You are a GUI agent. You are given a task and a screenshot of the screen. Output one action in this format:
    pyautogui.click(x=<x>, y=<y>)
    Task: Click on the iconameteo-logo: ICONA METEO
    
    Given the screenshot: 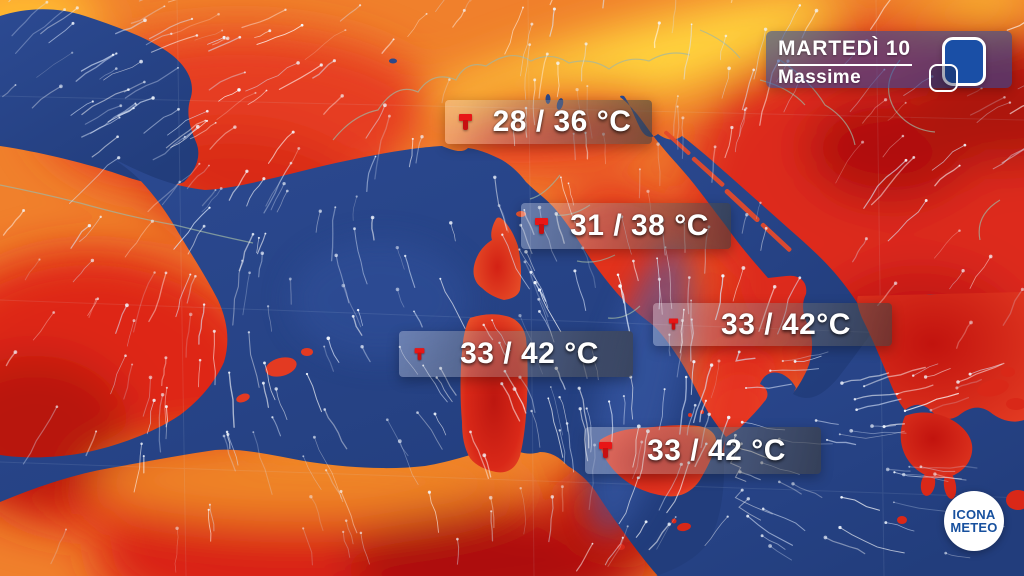 What is the action you would take?
    pyautogui.click(x=974, y=521)
    